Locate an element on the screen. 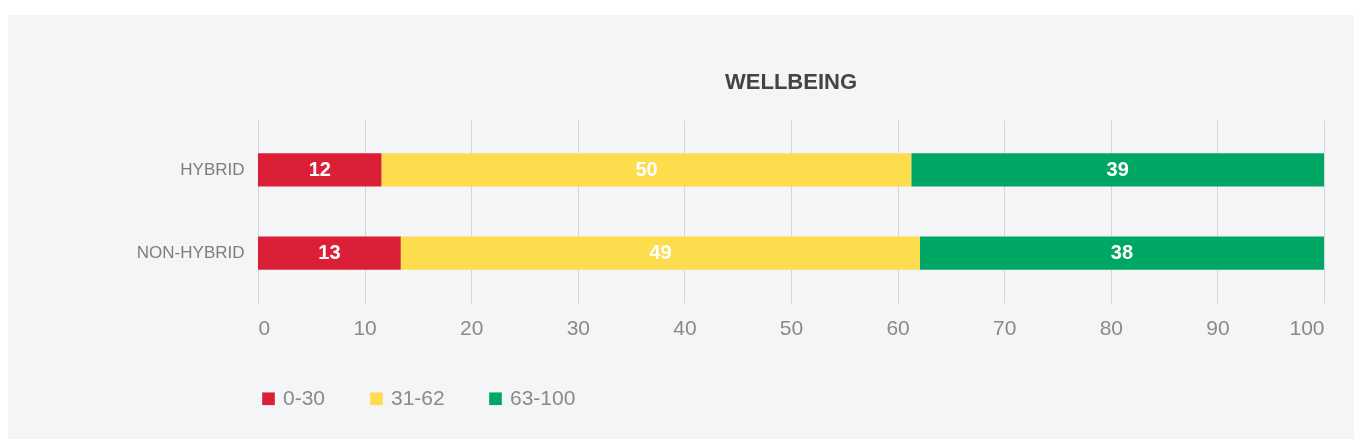  x-tick-label: 100 is located at coordinates (1307, 327).